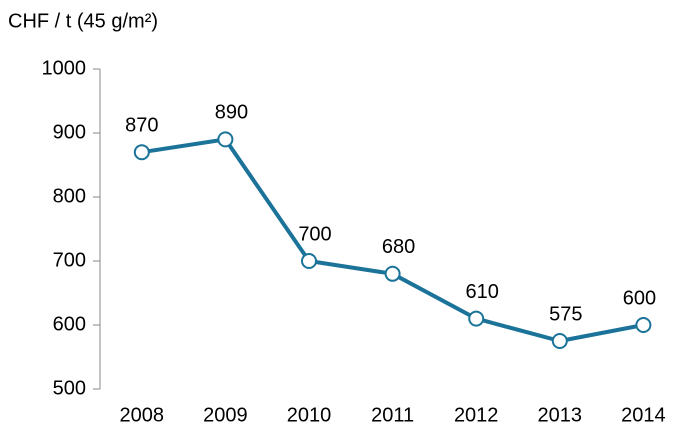  Describe the element at coordinates (142, 415) in the screenshot. I see `x-tick-label: 2008` at that location.